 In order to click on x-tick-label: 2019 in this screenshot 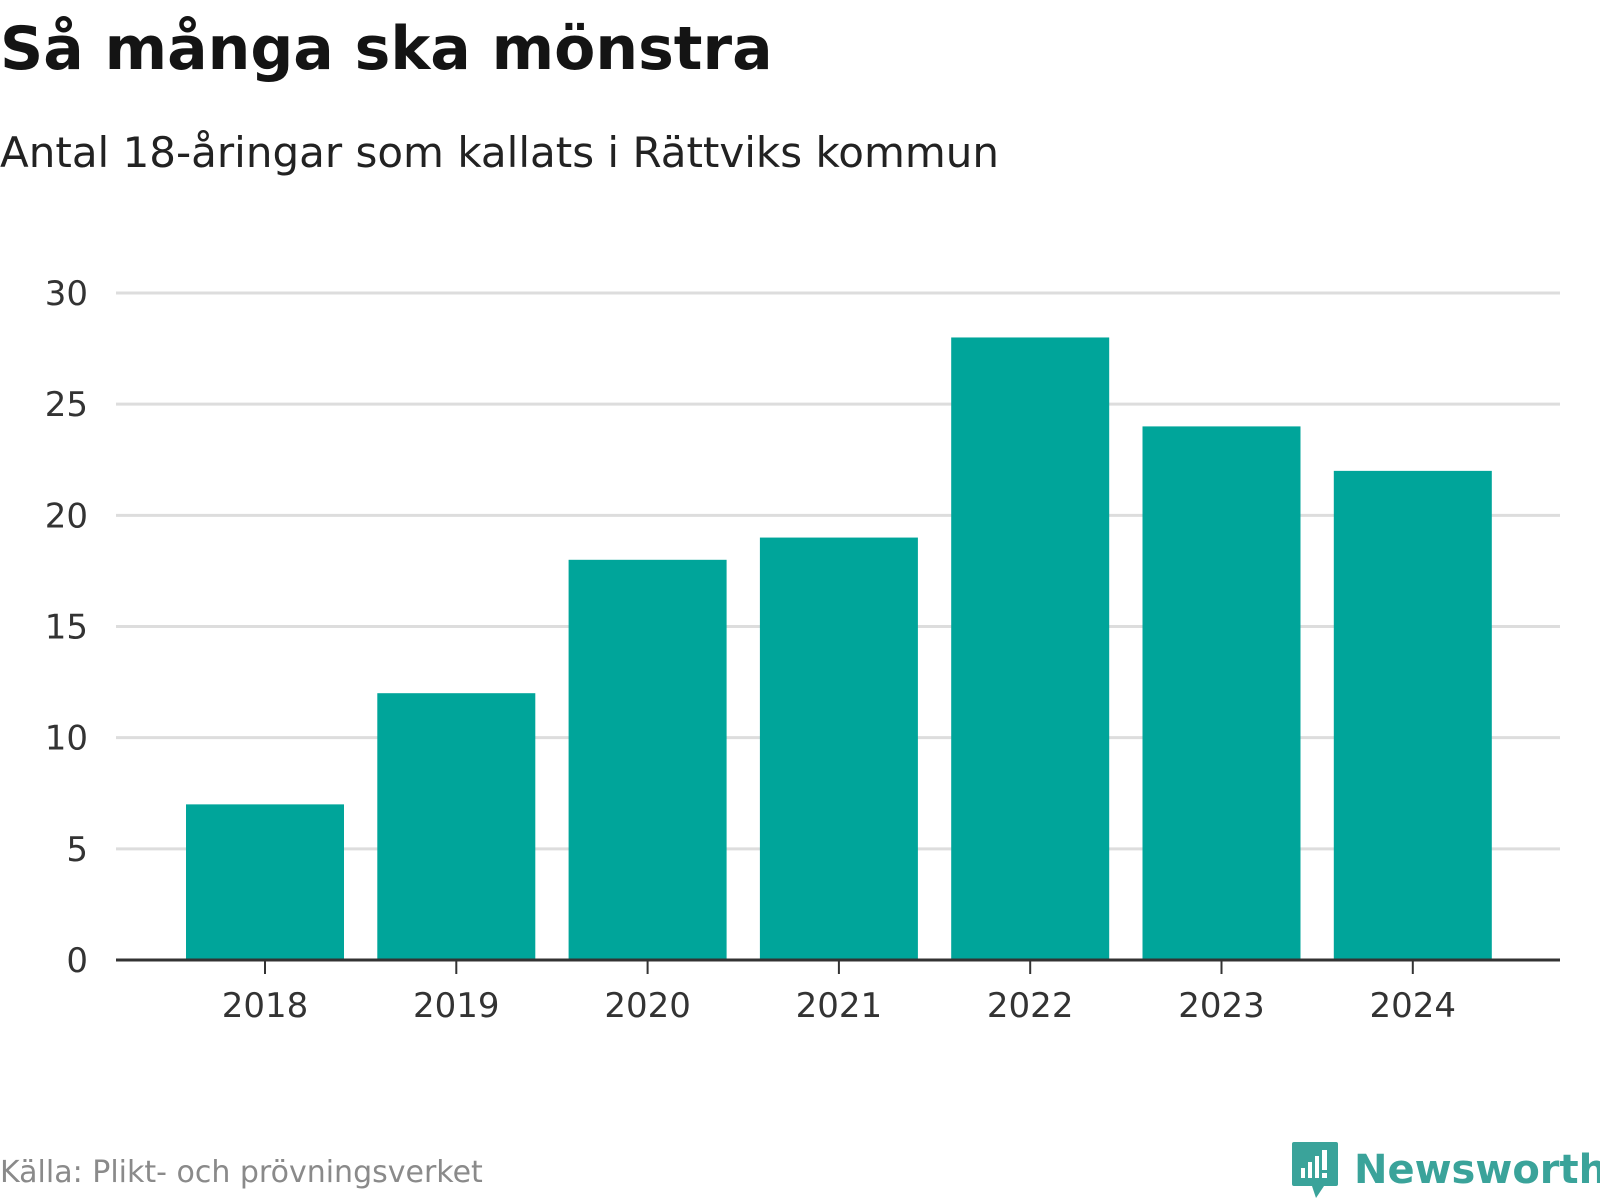, I will do `click(456, 1006)`.